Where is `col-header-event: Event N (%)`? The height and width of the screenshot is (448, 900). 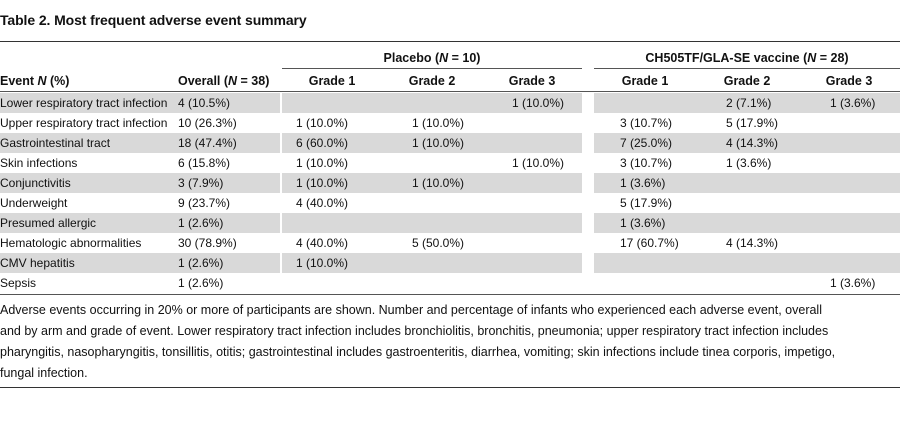
col-header-event: Event N (%) is located at coordinates (34, 81).